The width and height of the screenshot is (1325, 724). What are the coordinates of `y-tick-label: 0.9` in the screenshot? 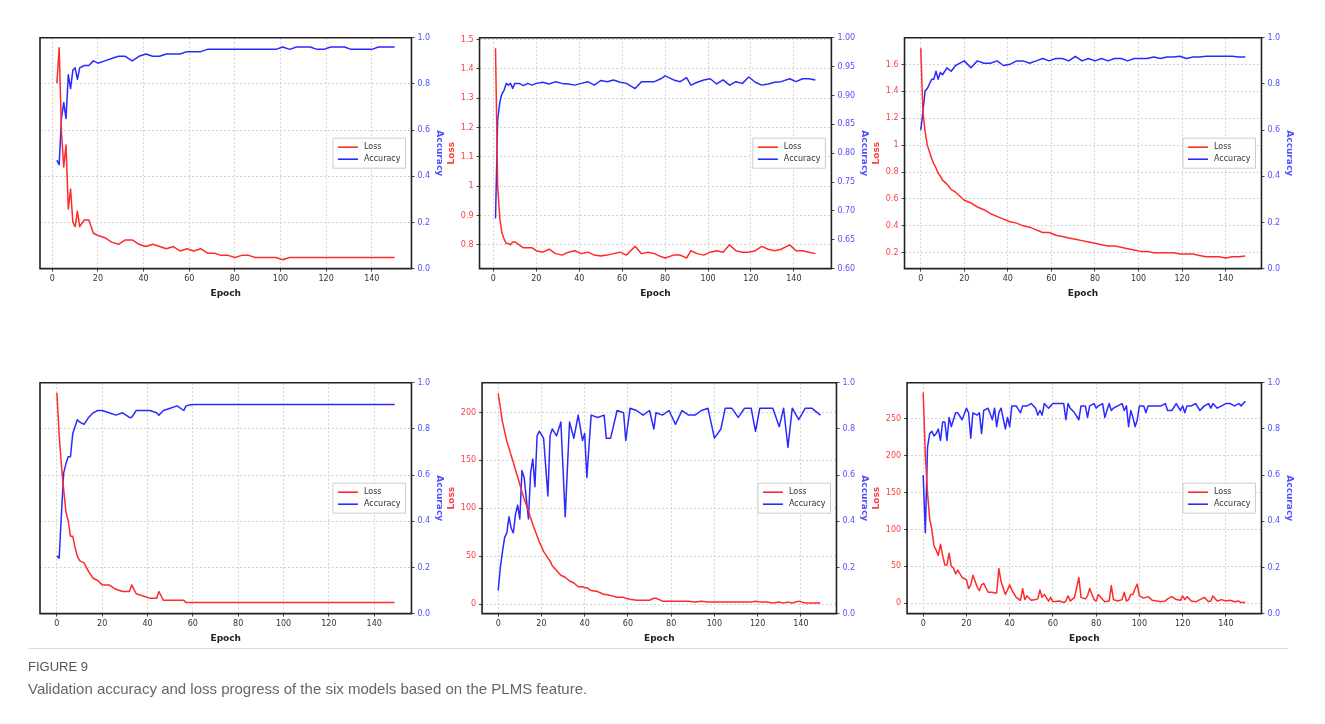 It's located at (467, 215).